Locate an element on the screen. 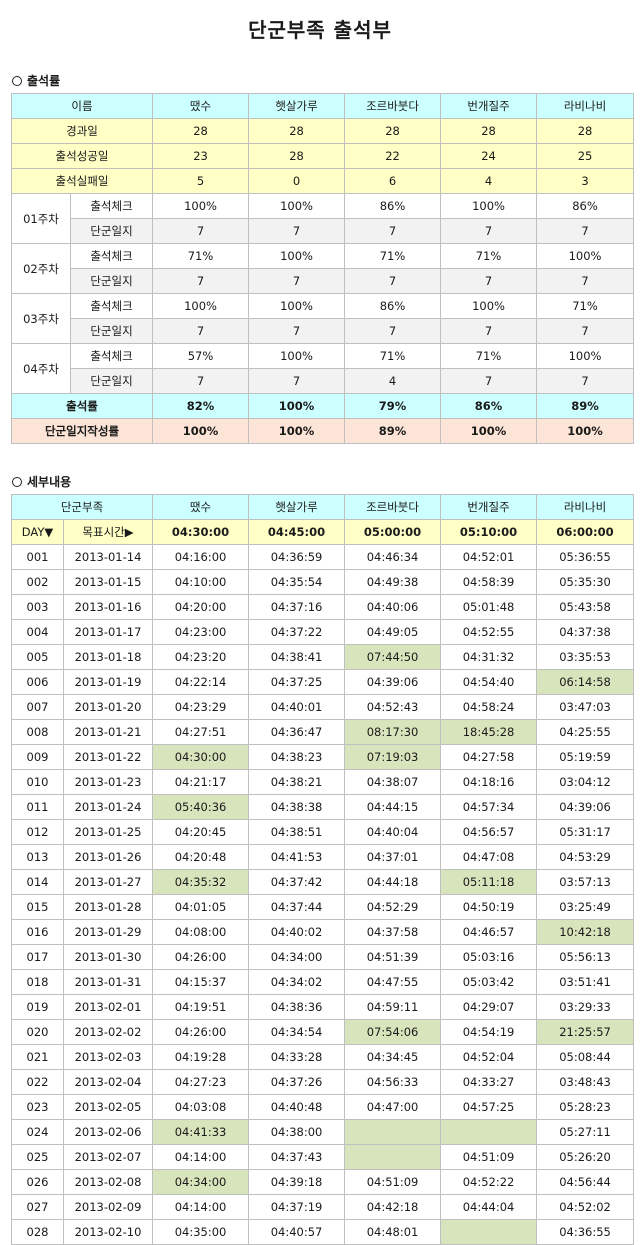  day-number-cell: 007 is located at coordinates (37, 707).